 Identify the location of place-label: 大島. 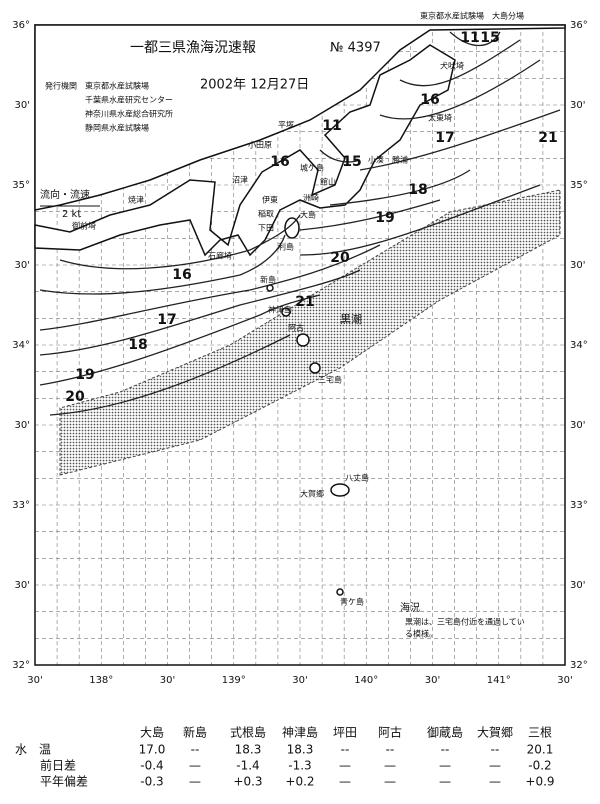
(308, 215).